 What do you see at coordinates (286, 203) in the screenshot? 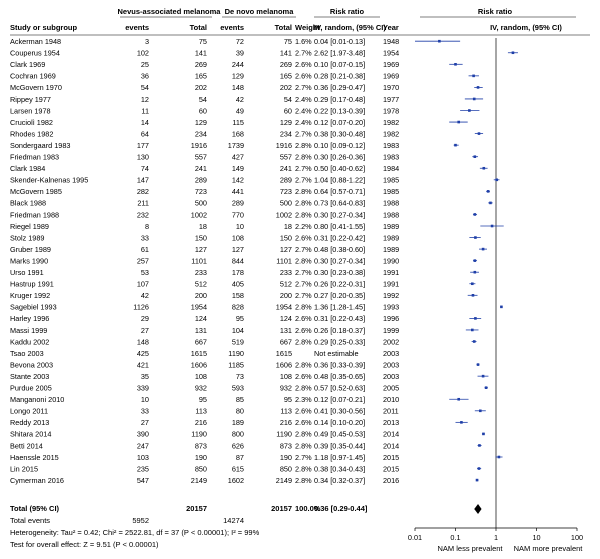
I see `denovo-total: 500` at bounding box center [286, 203].